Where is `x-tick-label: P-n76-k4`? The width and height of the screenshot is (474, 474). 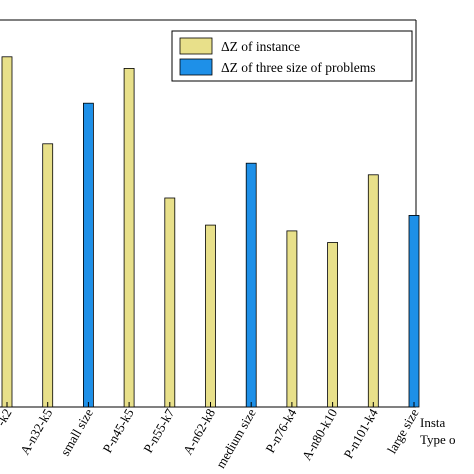
x-tick-label: P-n76-k4 is located at coordinates (280, 431).